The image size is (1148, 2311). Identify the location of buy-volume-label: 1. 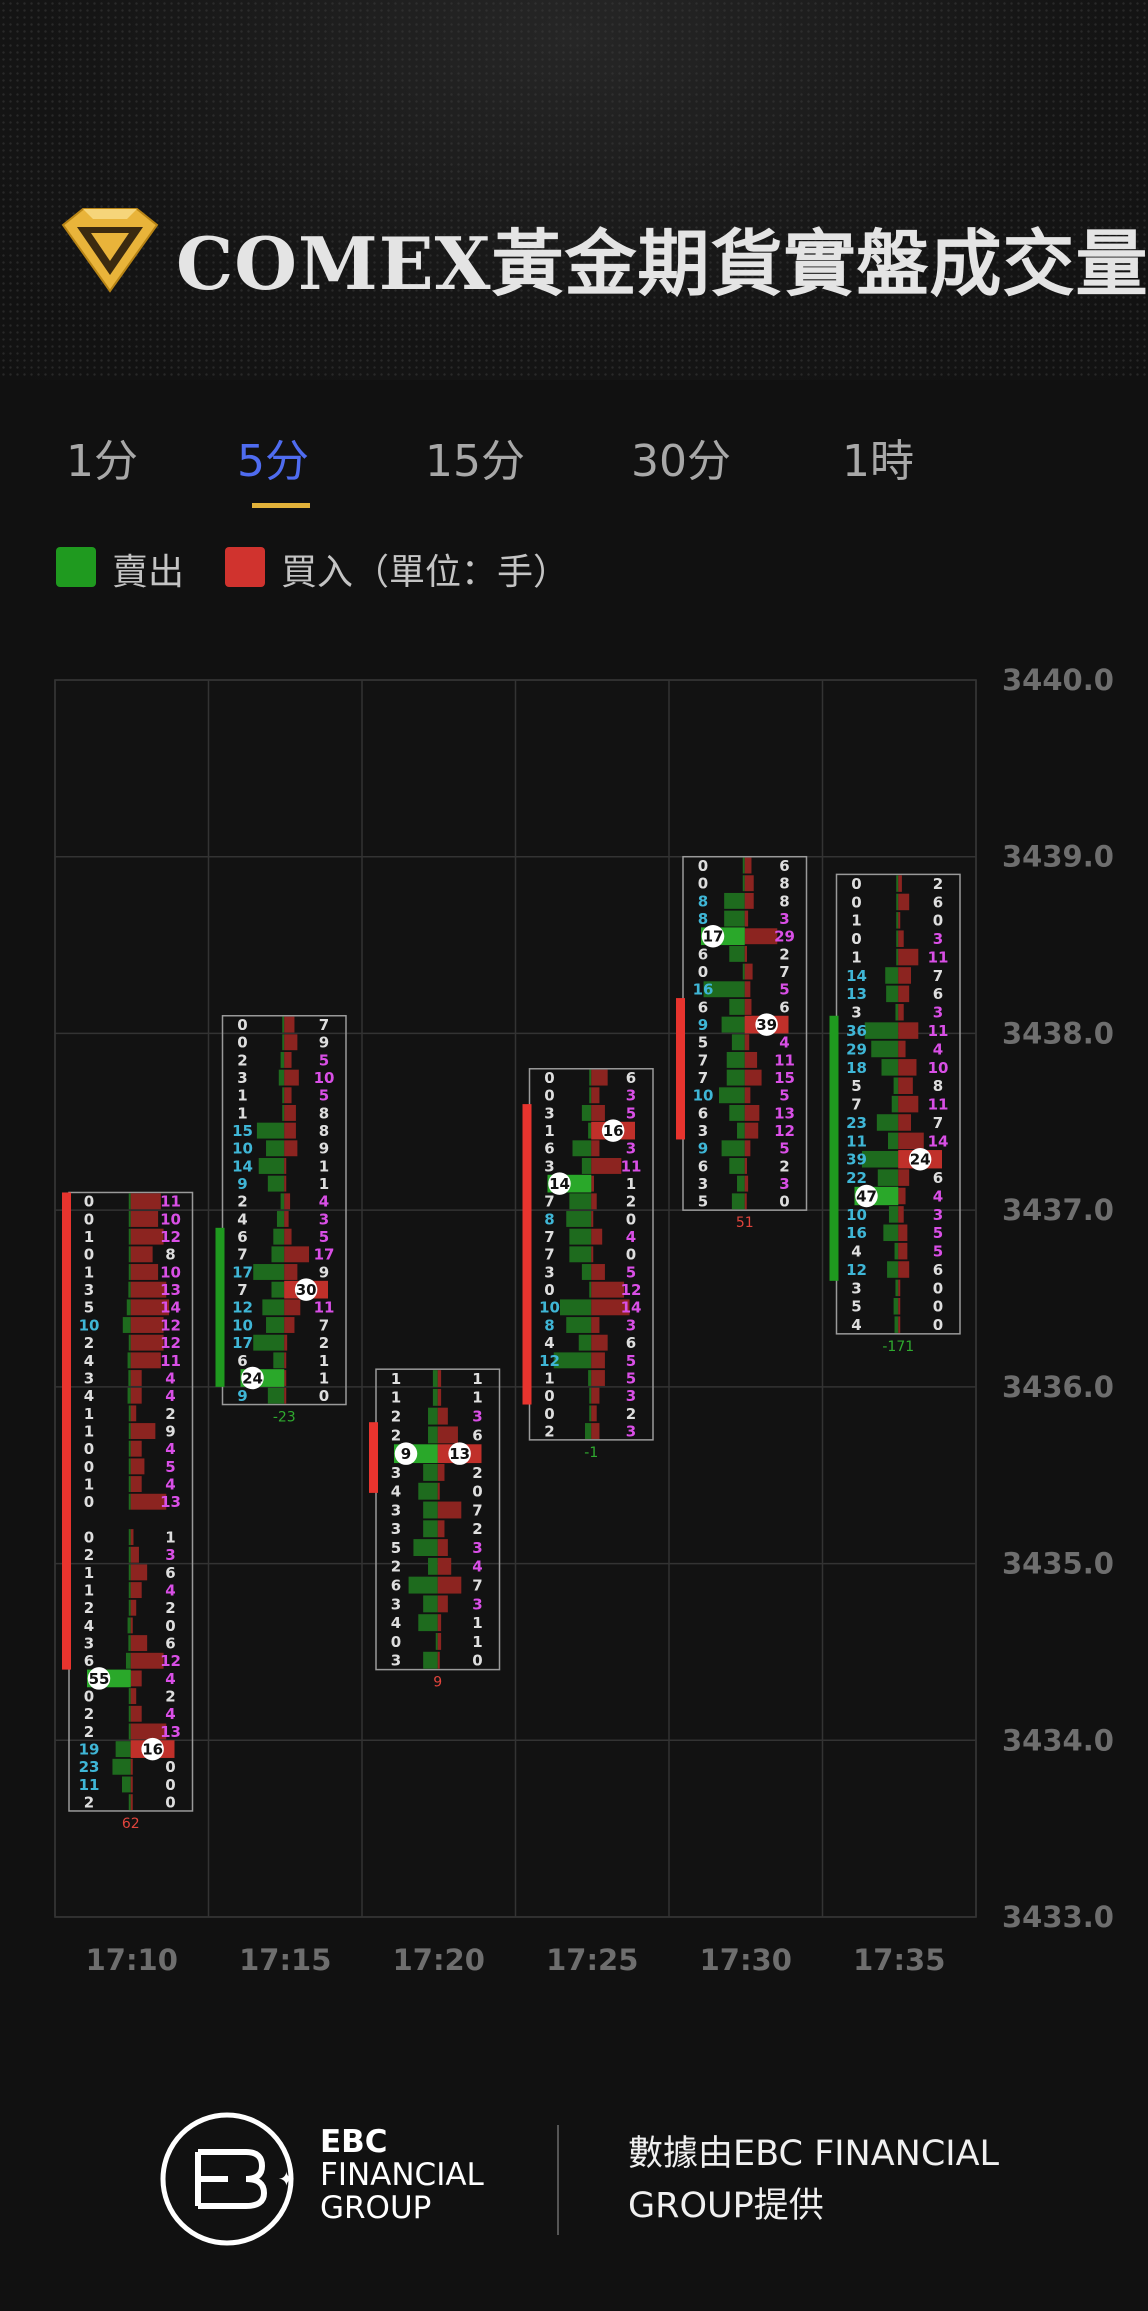
(324, 1378).